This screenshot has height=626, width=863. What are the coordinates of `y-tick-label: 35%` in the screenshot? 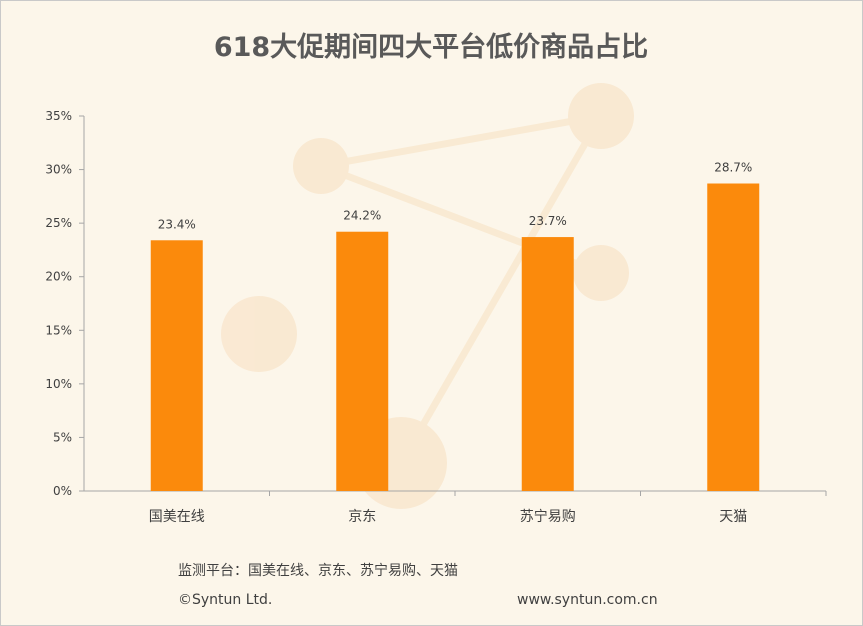 It's located at (58, 116).